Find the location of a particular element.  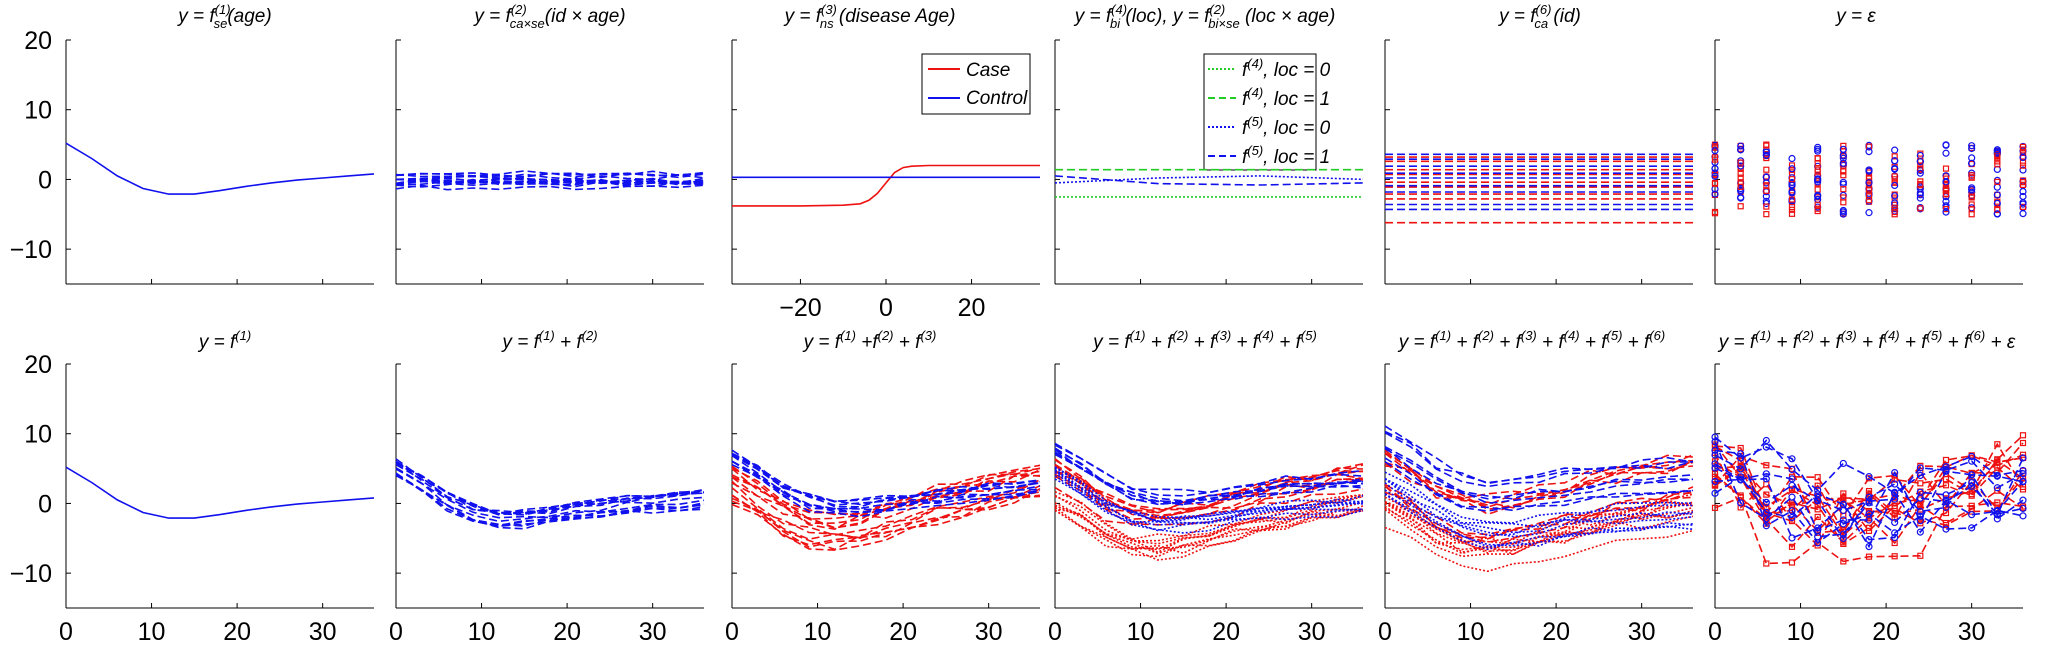

svg-text: f(5), loc = 1 is located at coordinates (1286, 155).